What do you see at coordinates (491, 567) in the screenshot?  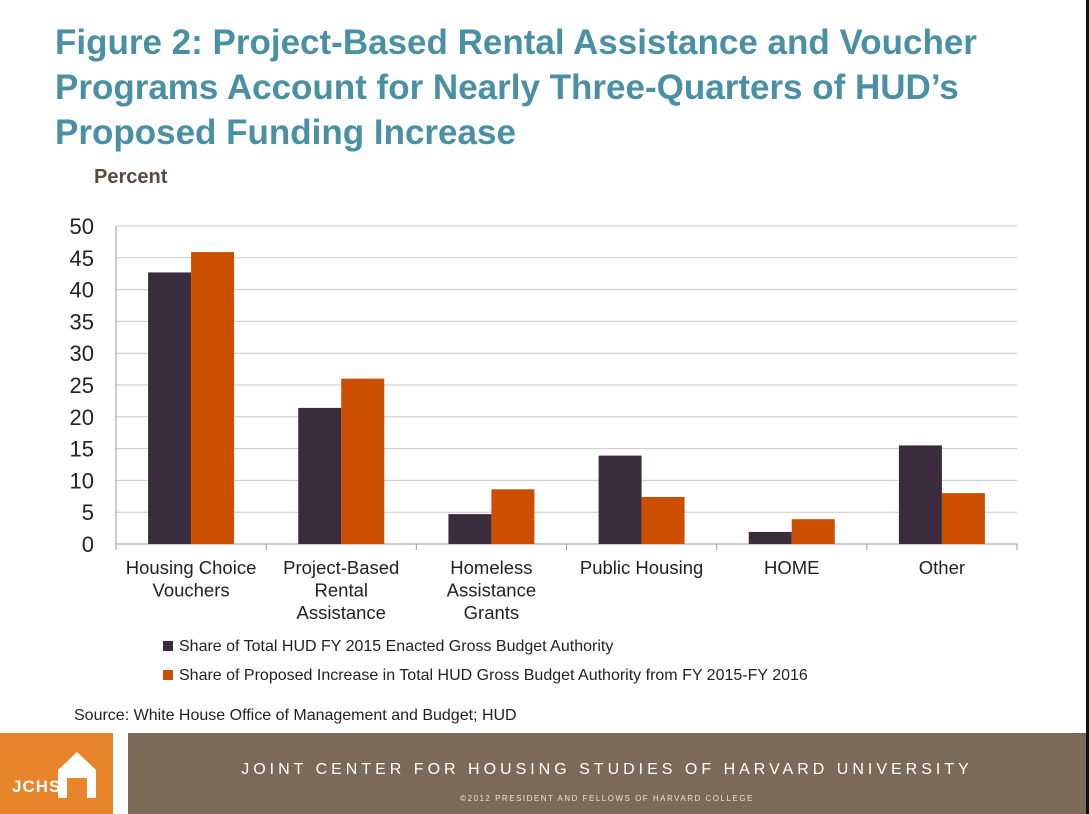 I see `x-tick-label: Homeless` at bounding box center [491, 567].